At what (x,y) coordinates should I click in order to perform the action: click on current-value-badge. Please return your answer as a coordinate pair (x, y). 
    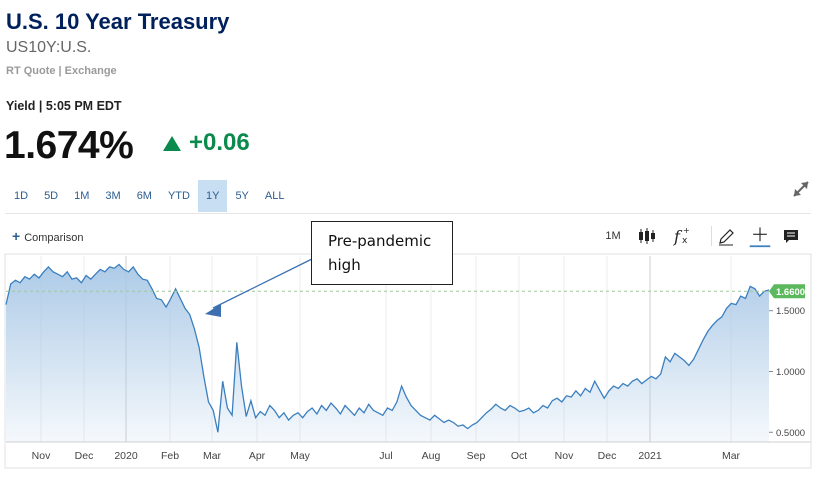
    Looking at the image, I should click on (787, 291).